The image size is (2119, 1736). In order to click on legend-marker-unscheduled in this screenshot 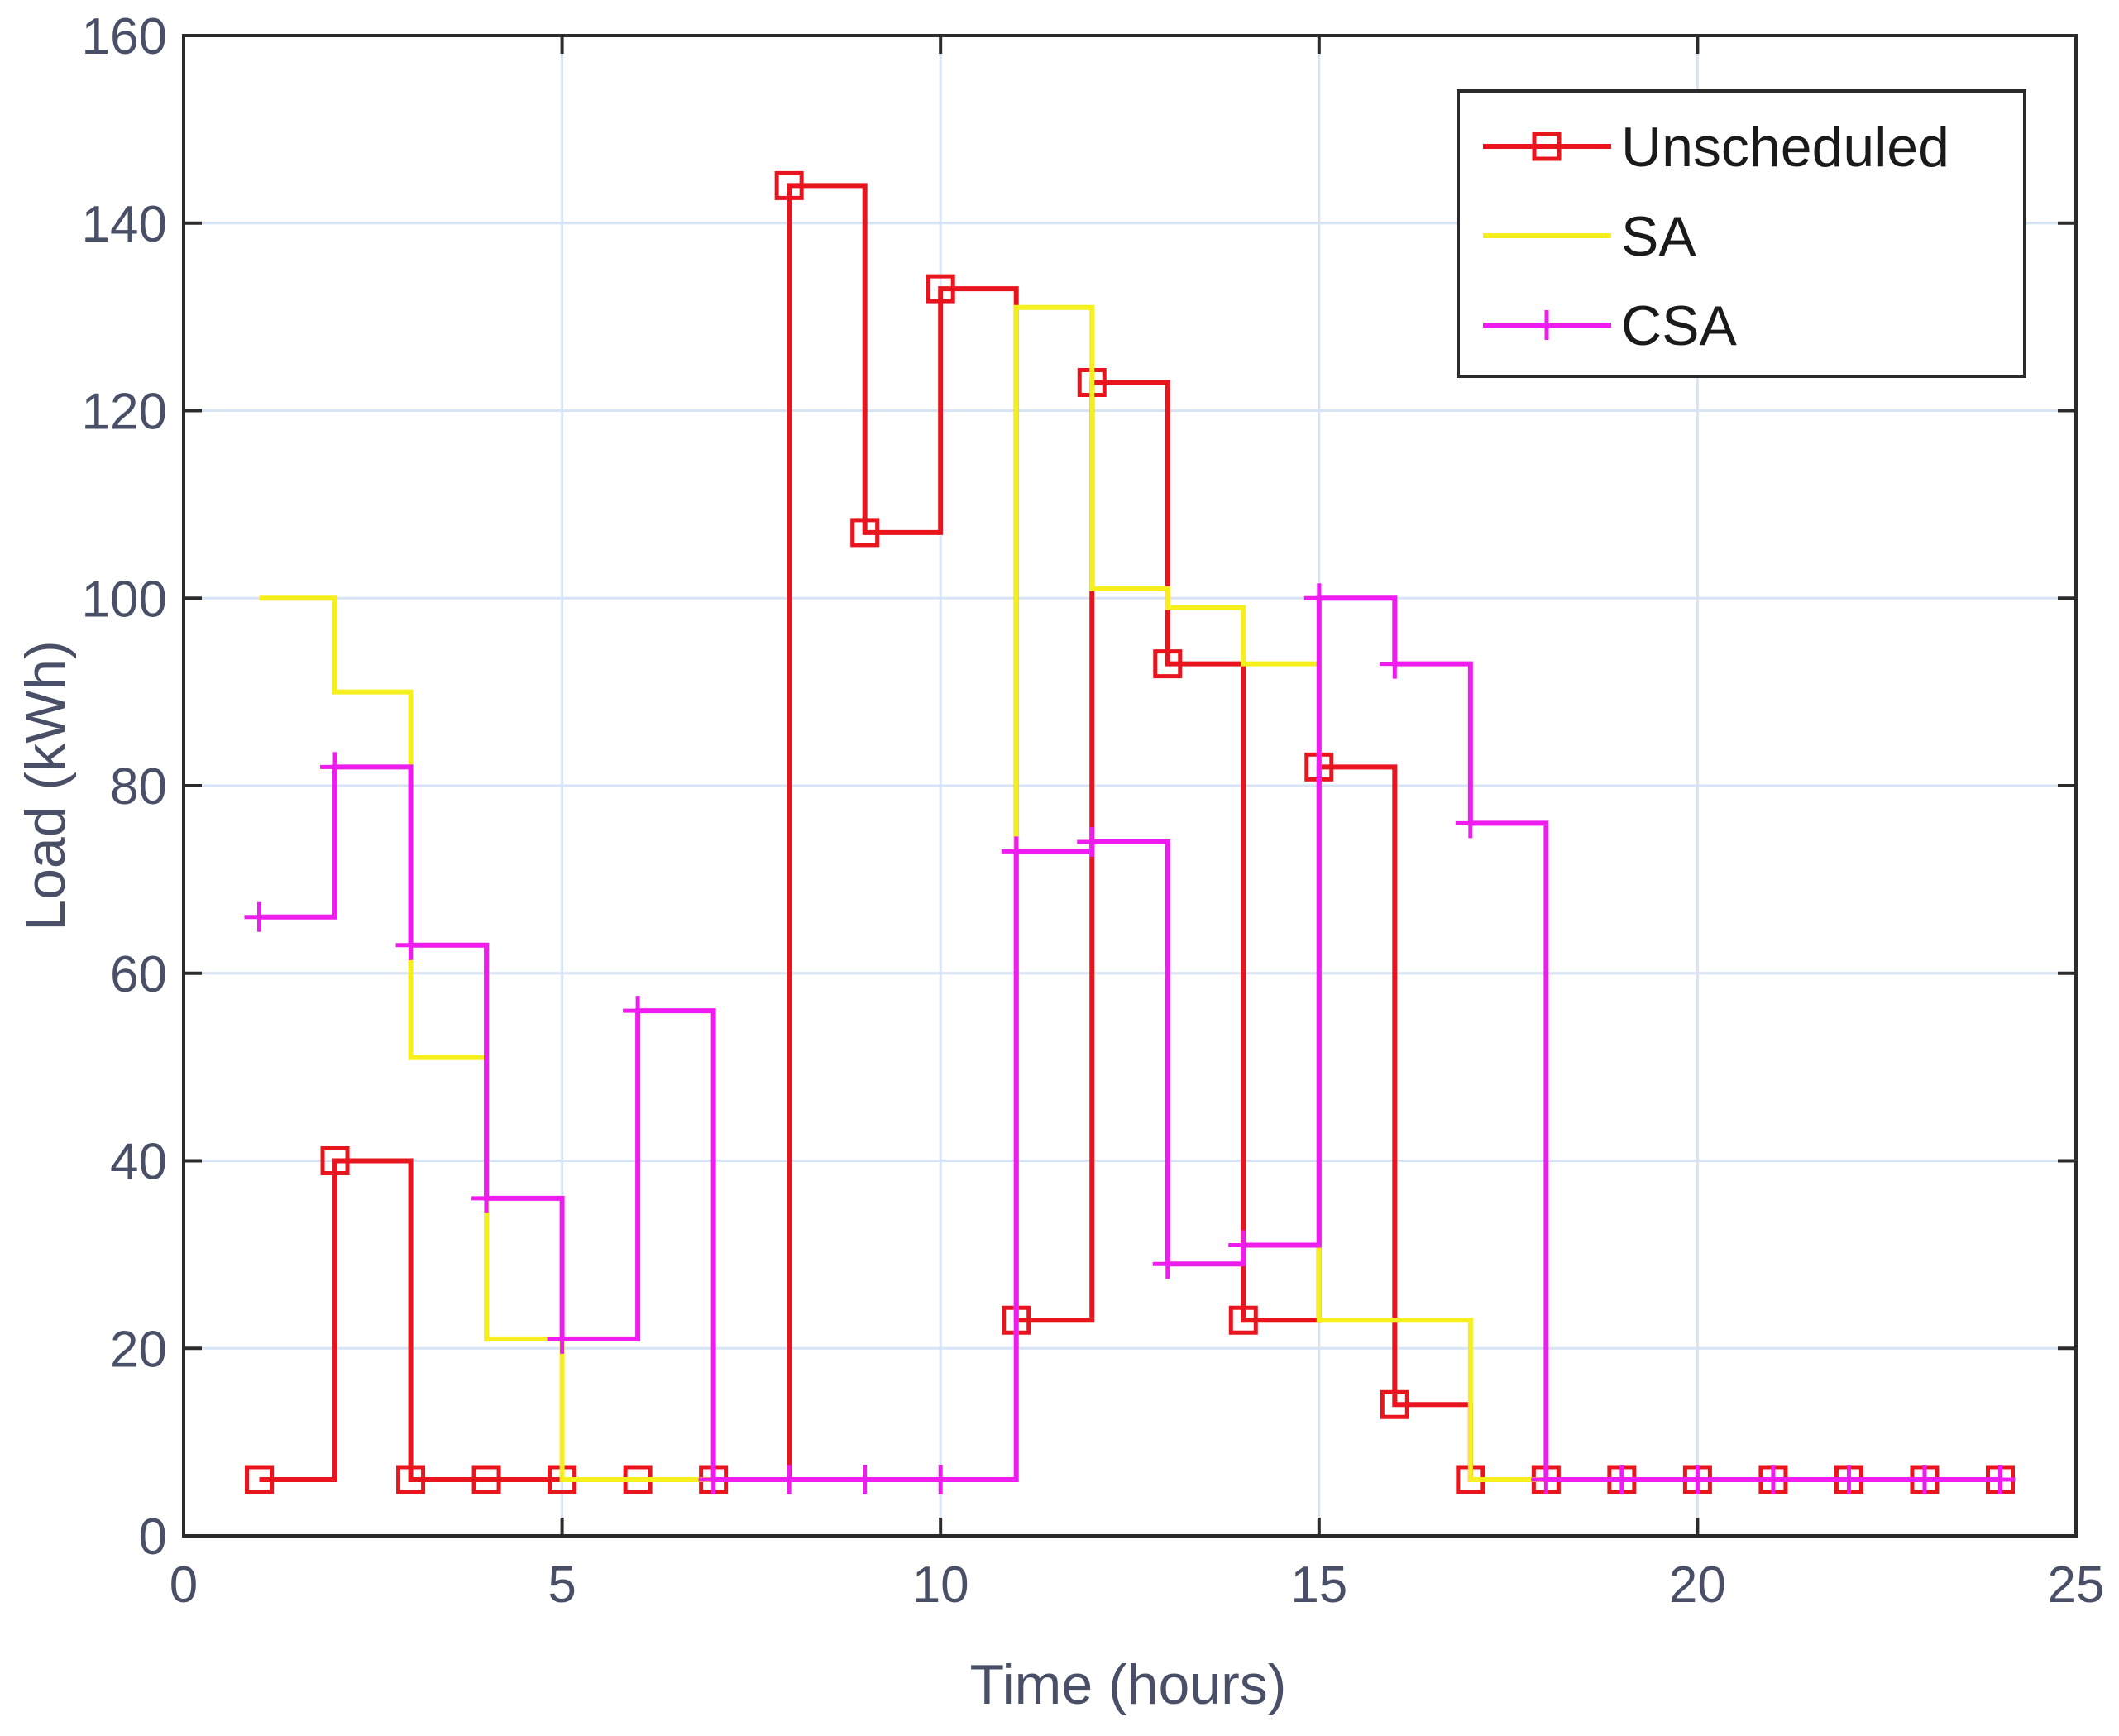, I will do `click(1547, 146)`.